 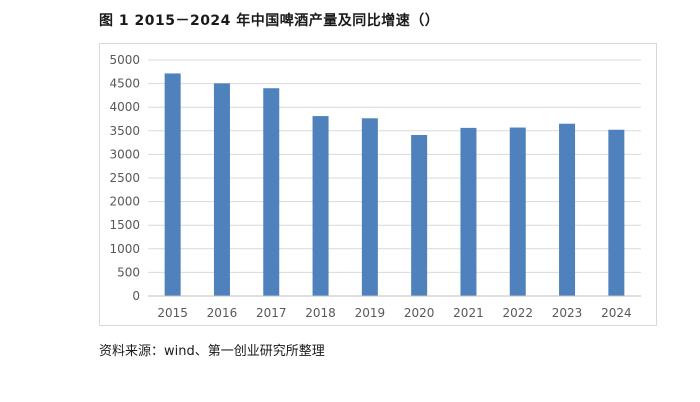 What do you see at coordinates (370, 313) in the screenshot?
I see `x-tick-label: 2019` at bounding box center [370, 313].